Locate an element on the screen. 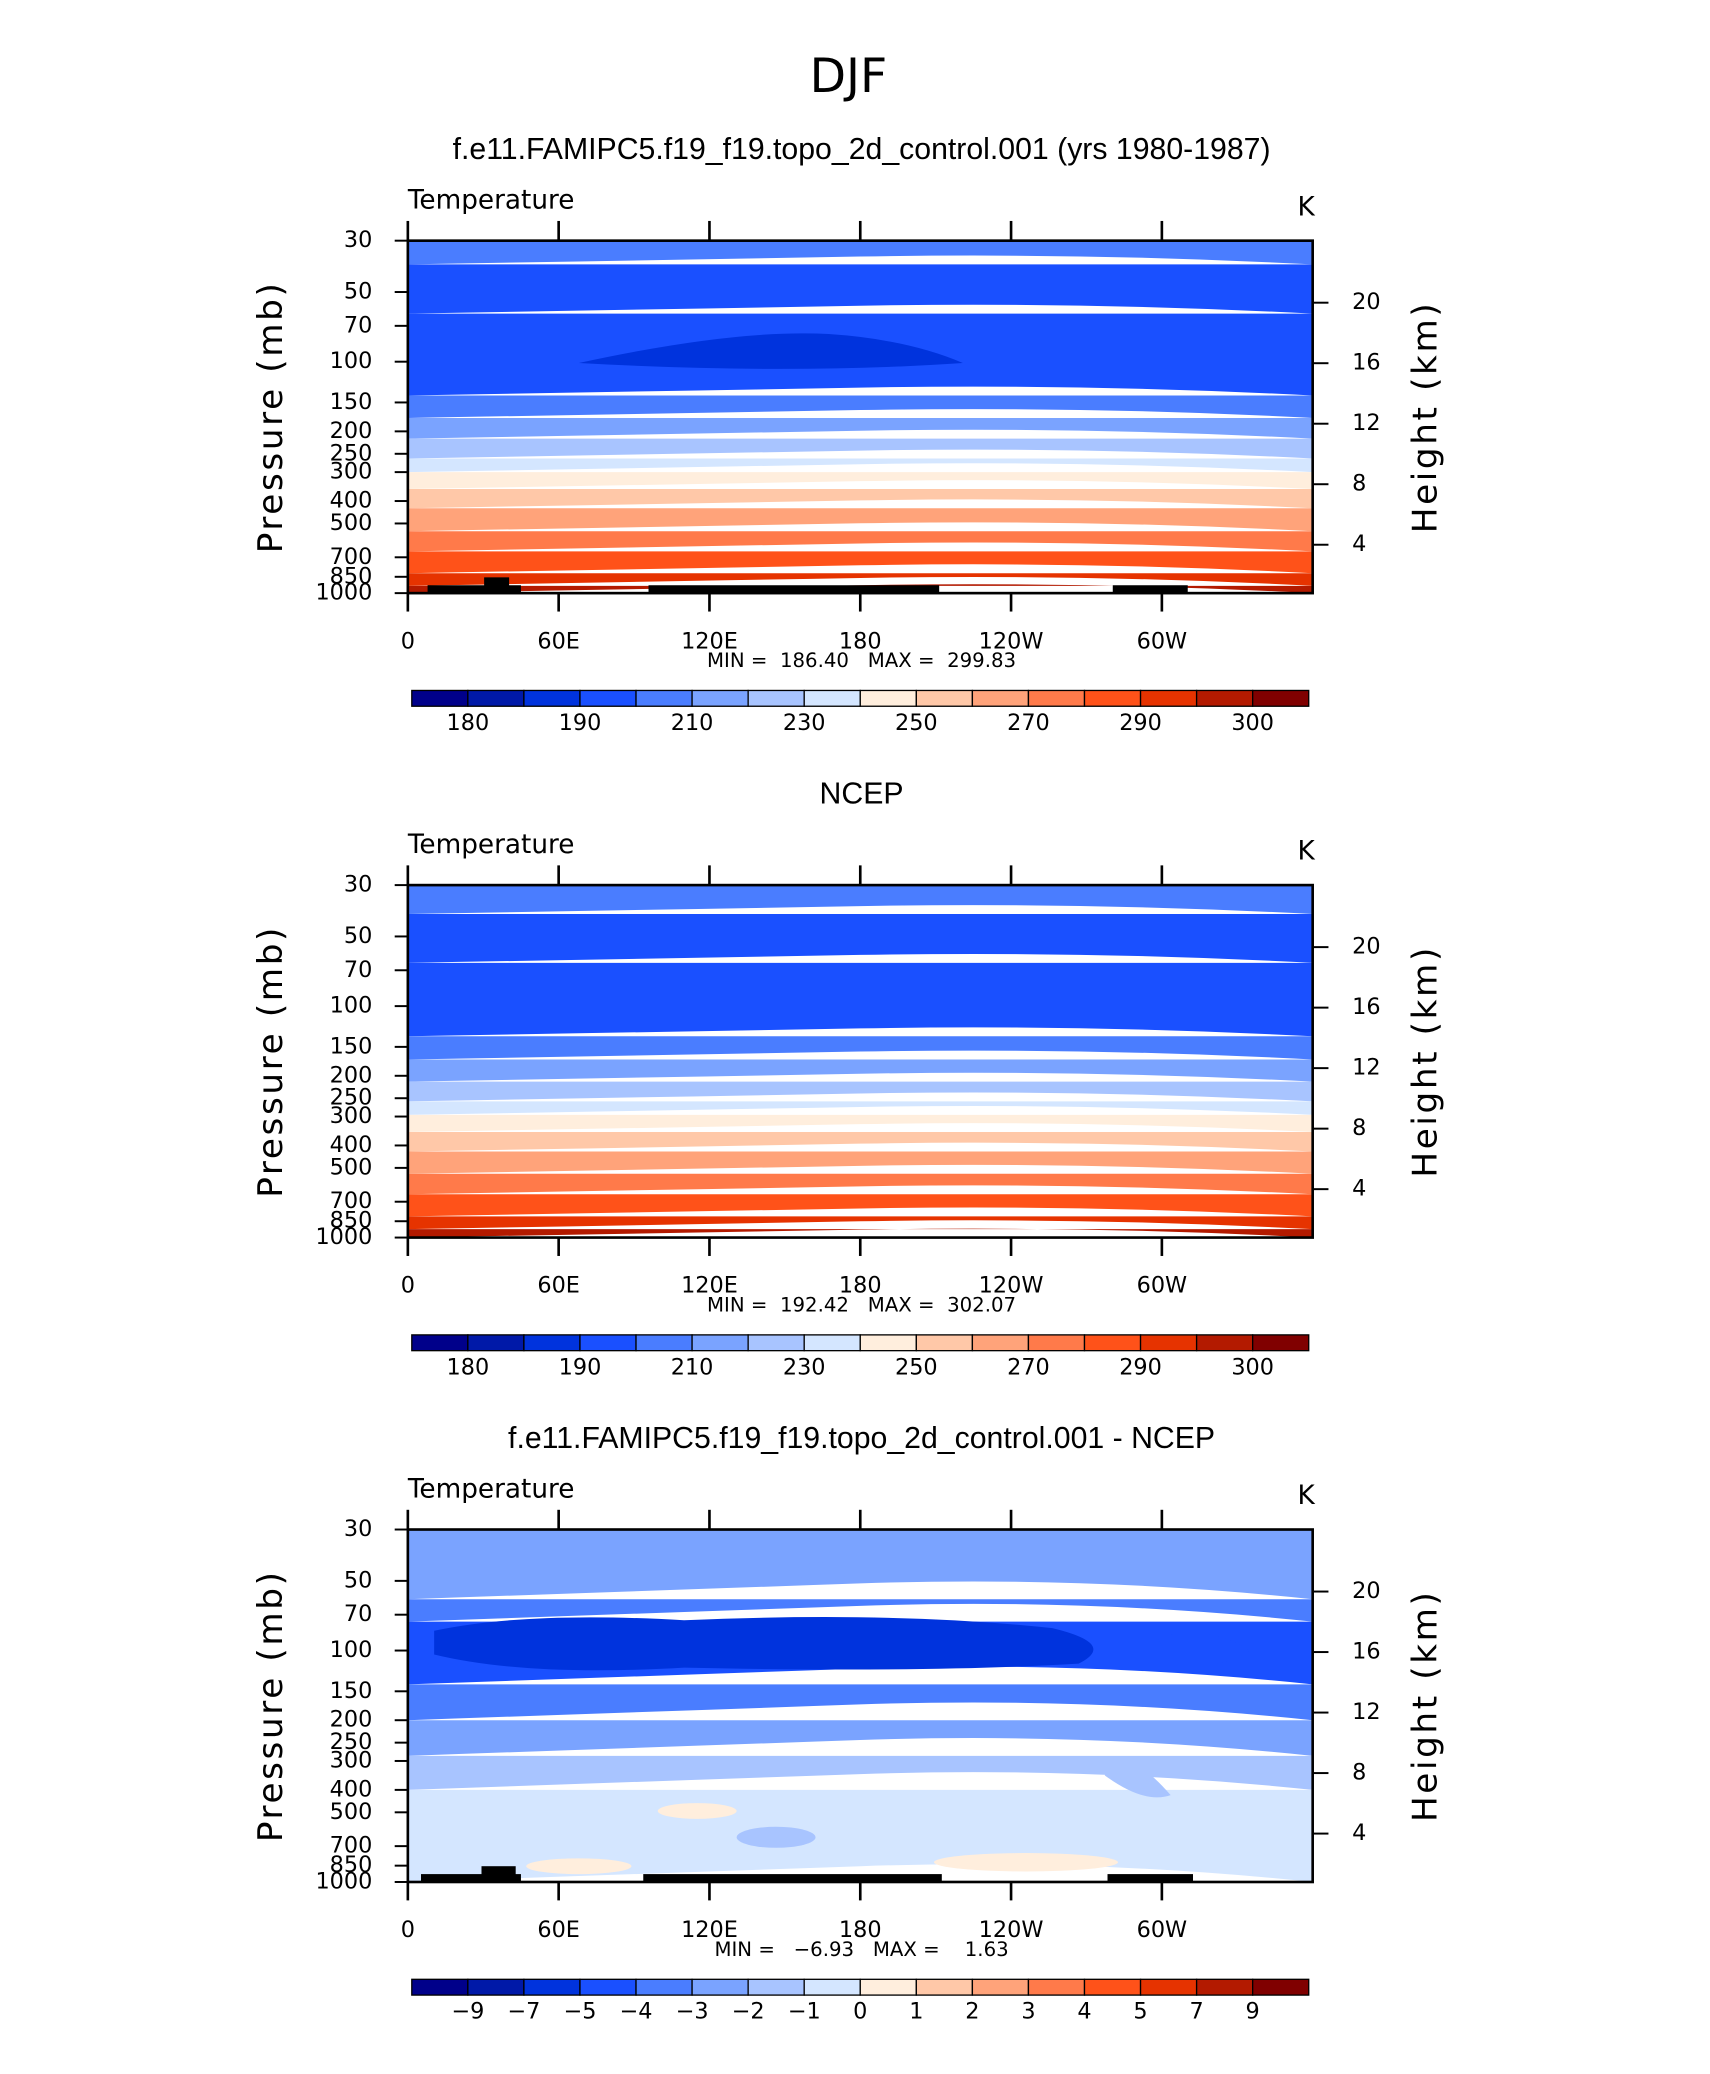 The width and height of the screenshot is (1710, 2074). colorbar-label: 2 is located at coordinates (972, 2012).